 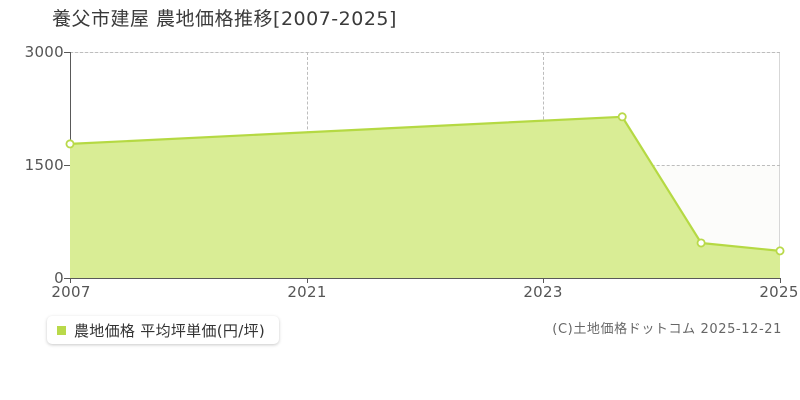 What do you see at coordinates (425, 278) in the screenshot?
I see `x-axis-line` at bounding box center [425, 278].